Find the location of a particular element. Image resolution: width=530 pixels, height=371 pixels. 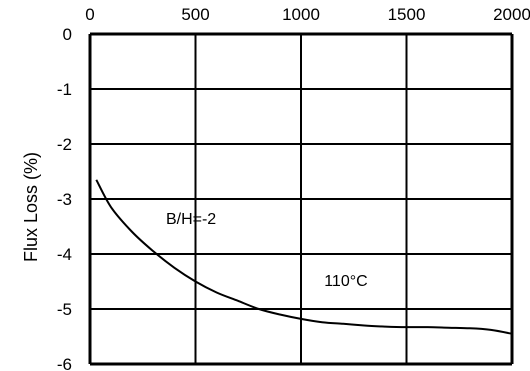

y-tick-label: -2 is located at coordinates (64, 144).